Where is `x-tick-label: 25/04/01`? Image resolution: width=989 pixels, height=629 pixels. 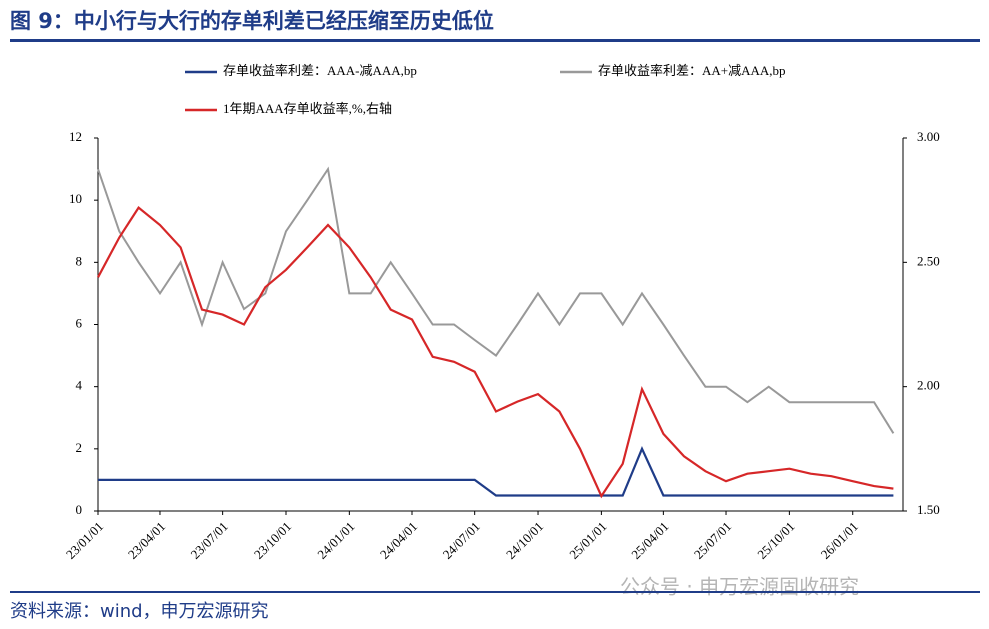
x-tick-label: 25/04/01 is located at coordinates (649, 540).